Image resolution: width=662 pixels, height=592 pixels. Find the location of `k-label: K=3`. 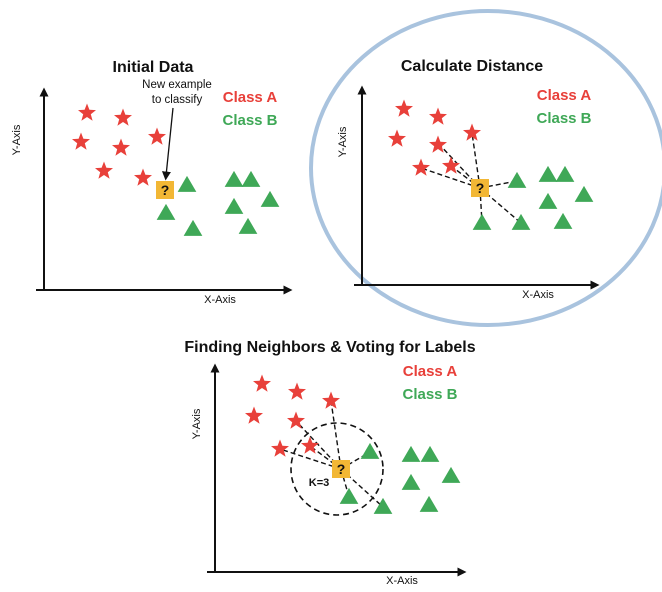

k-label: K=3 is located at coordinates (319, 483).